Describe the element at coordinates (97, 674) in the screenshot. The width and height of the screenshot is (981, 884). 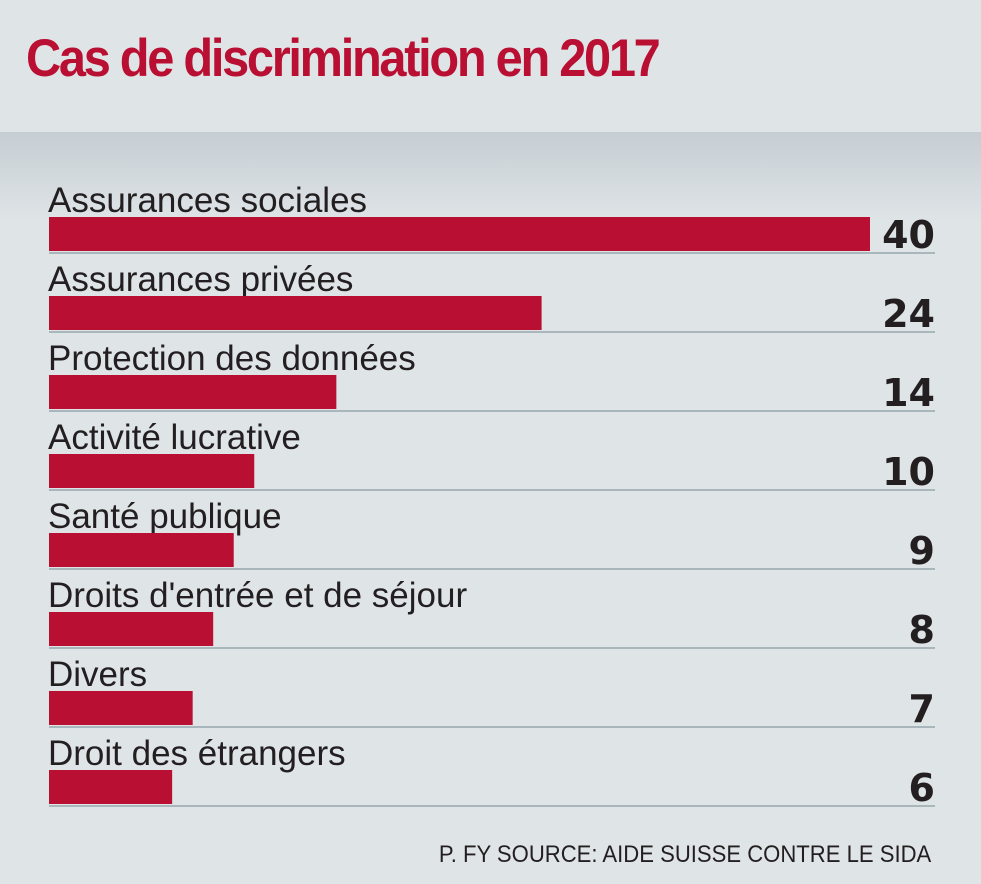
I see `category-label: Divers` at that location.